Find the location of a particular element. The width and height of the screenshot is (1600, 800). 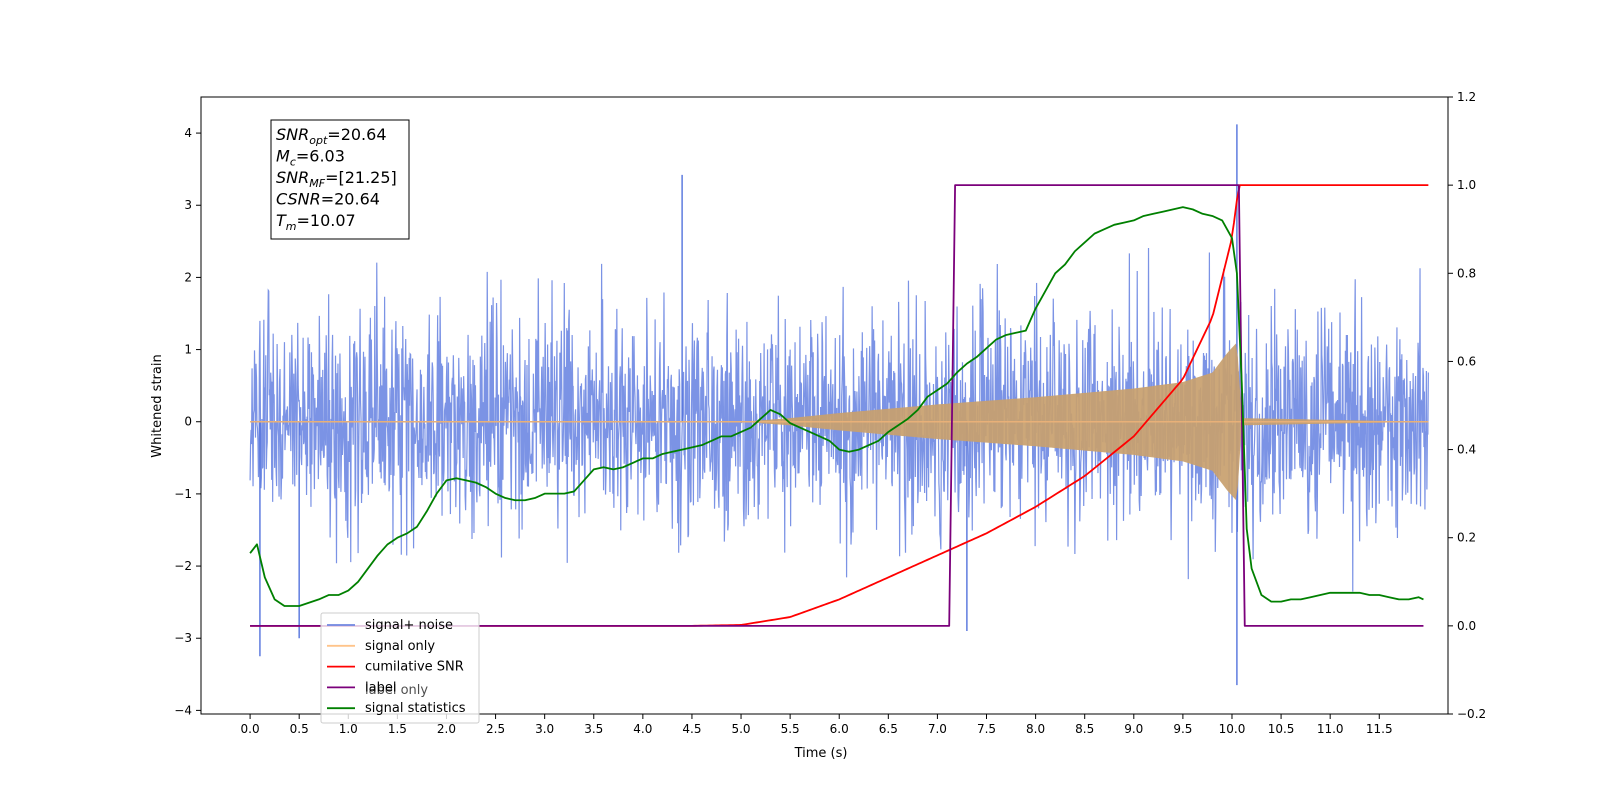

legend-label: signal only is located at coordinates (400, 646).